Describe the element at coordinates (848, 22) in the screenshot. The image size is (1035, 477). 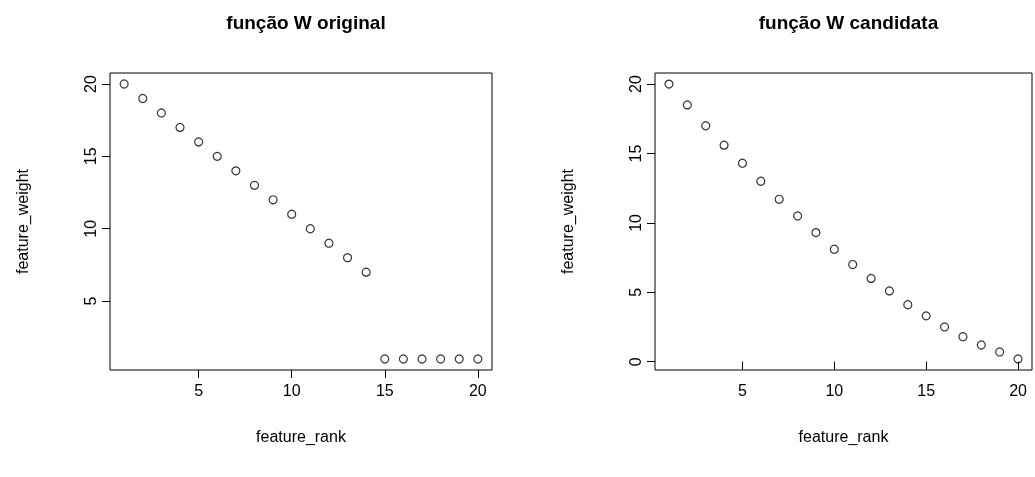
I see `chart-title: função W candidata` at that location.